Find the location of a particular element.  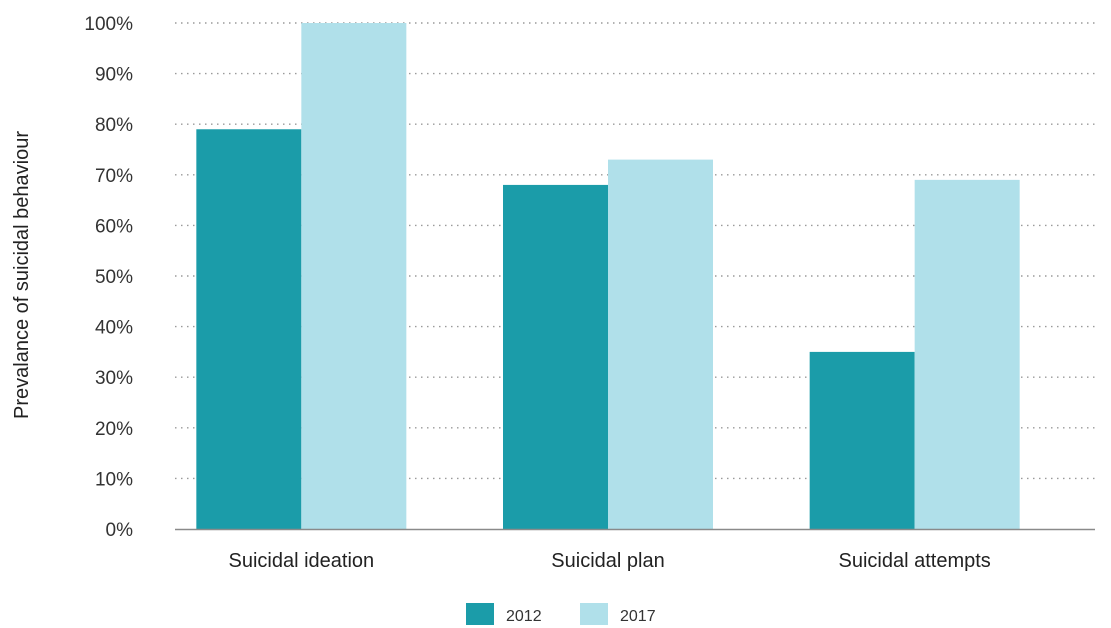

legend: 2012 2017 is located at coordinates (561, 614).